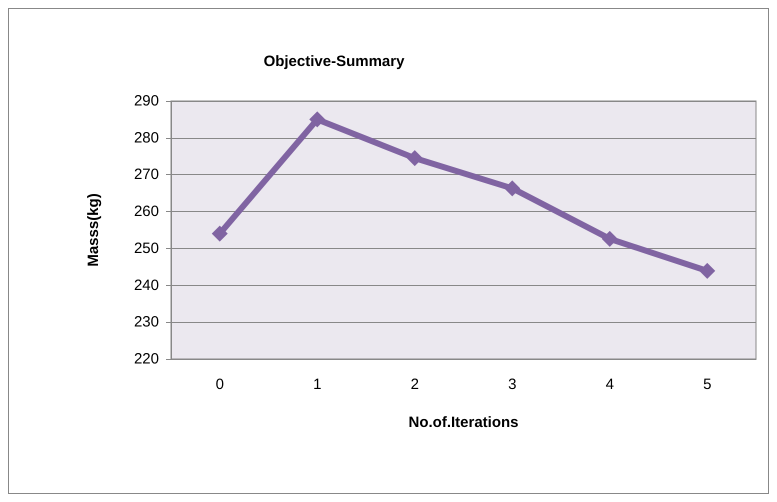 This screenshot has width=777, height=502. Describe the element at coordinates (220, 384) in the screenshot. I see `x-tick-label: 0` at that location.